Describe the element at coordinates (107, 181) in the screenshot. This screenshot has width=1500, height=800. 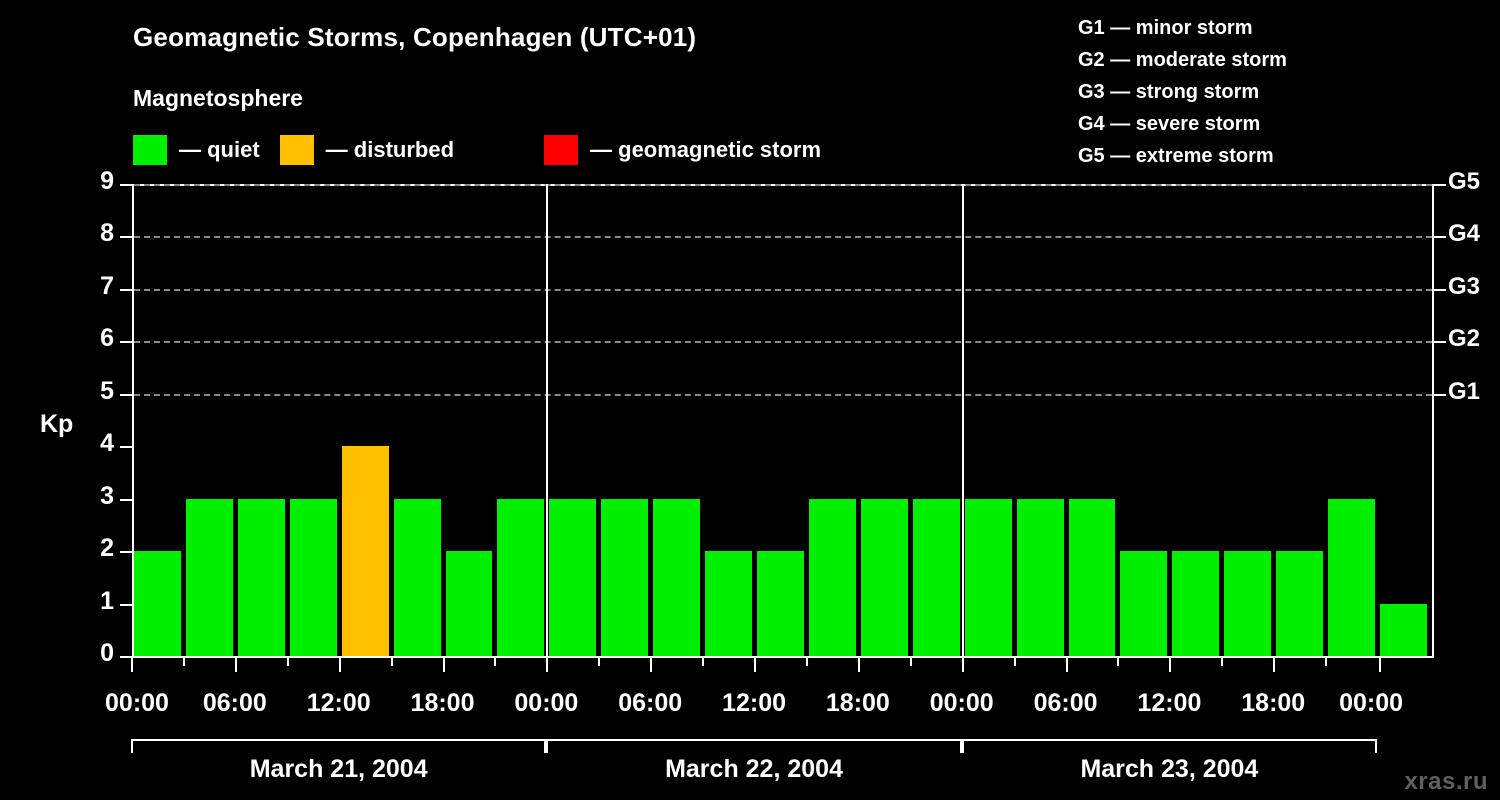
I see `y-tick-label: 9` at that location.